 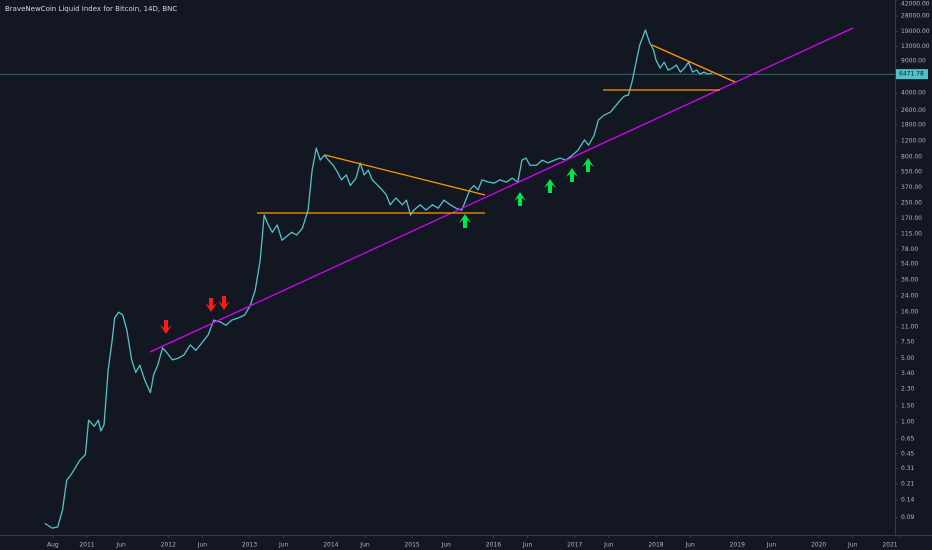 I want to click on x-tick-label: 2016, so click(x=493, y=545).